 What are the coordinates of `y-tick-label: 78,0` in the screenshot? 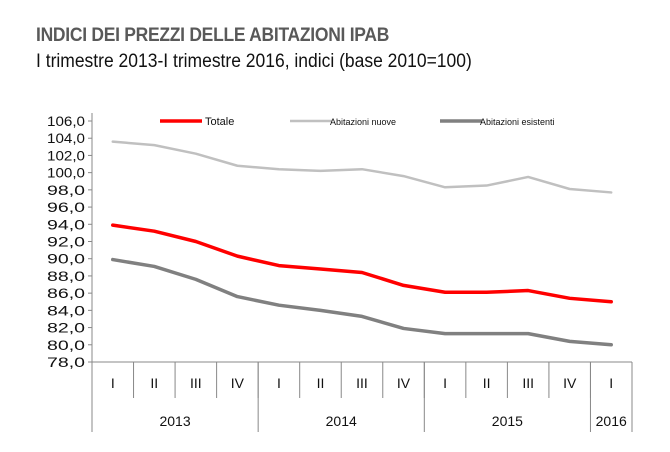 It's located at (66, 362).